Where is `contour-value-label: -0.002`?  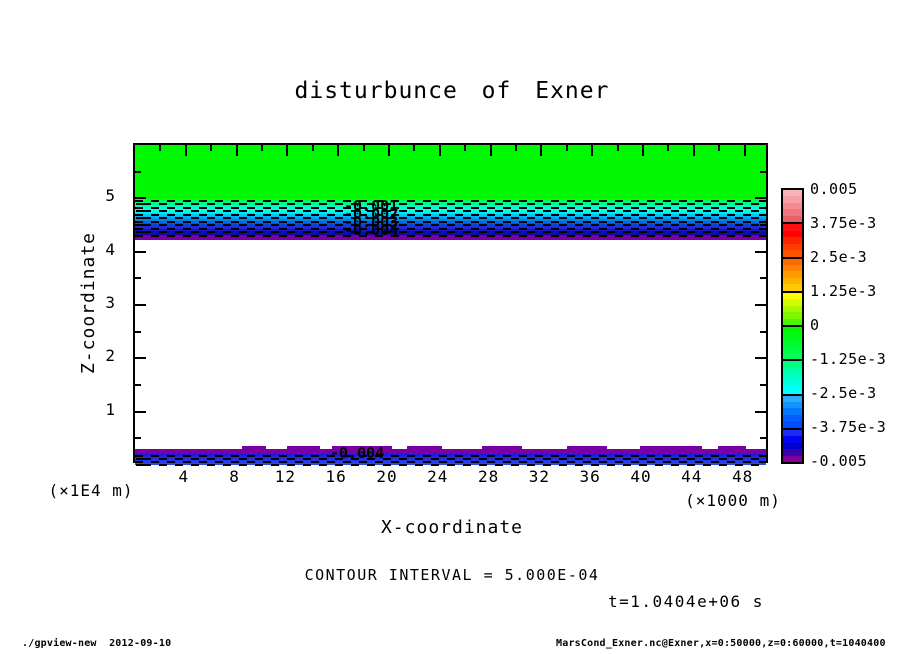
contour-value-label: -0.002 is located at coordinates (371, 214).